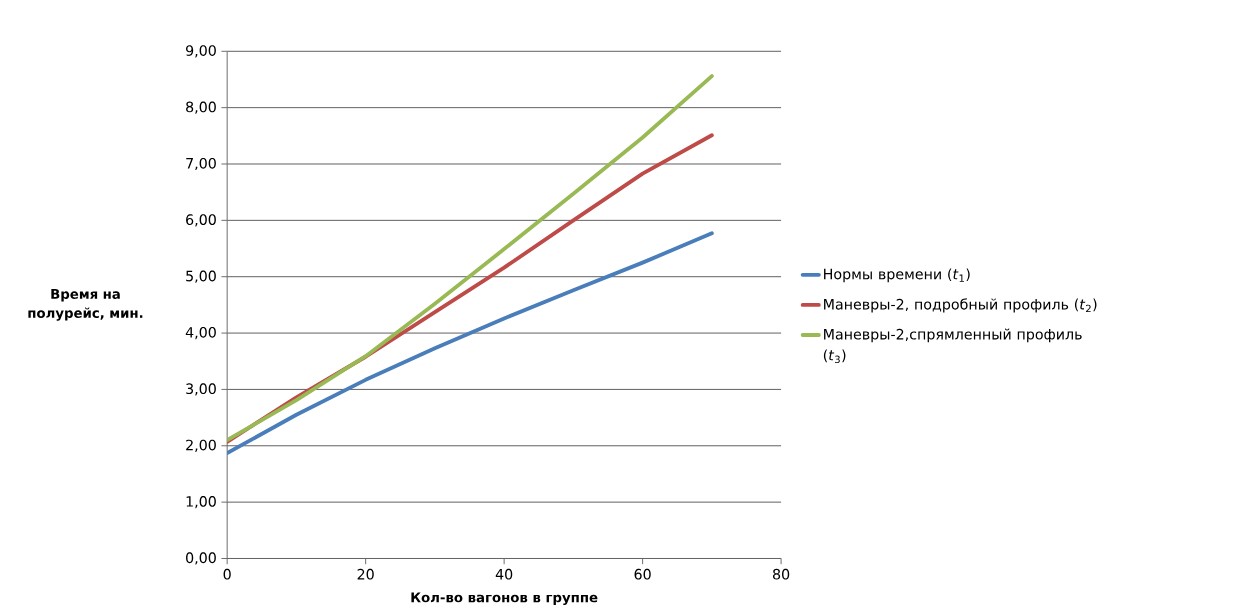 The width and height of the screenshot is (1234, 609). Describe the element at coordinates (85, 304) in the screenshot. I see `y-axis-title: Время на полурейс, мин.` at that location.